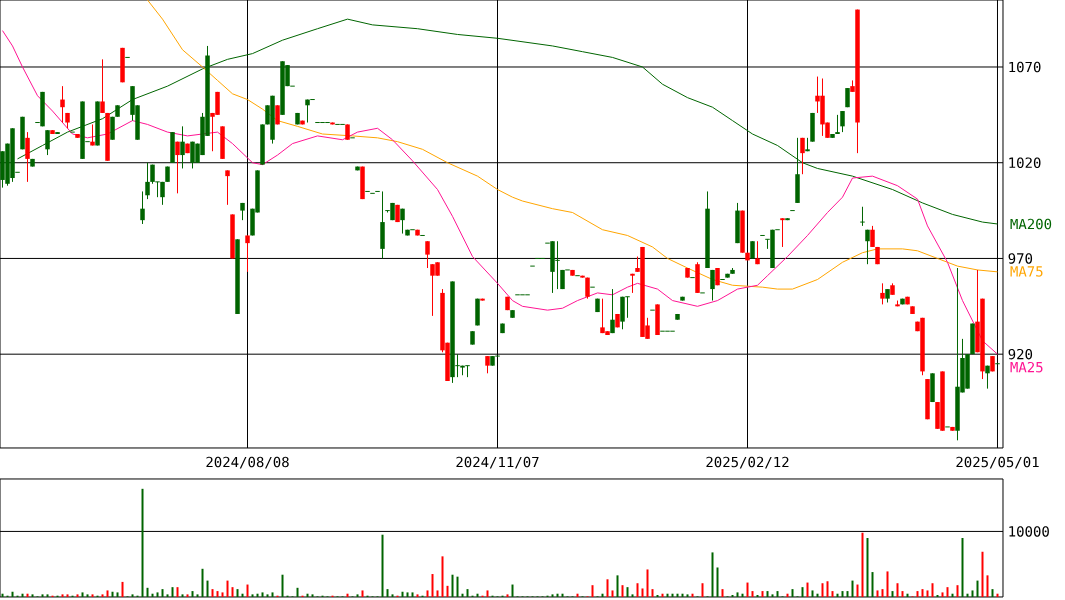 The height and width of the screenshot is (600, 1065). What do you see at coordinates (1025, 67) in the screenshot?
I see `y-tick-label: 1070` at bounding box center [1025, 67].